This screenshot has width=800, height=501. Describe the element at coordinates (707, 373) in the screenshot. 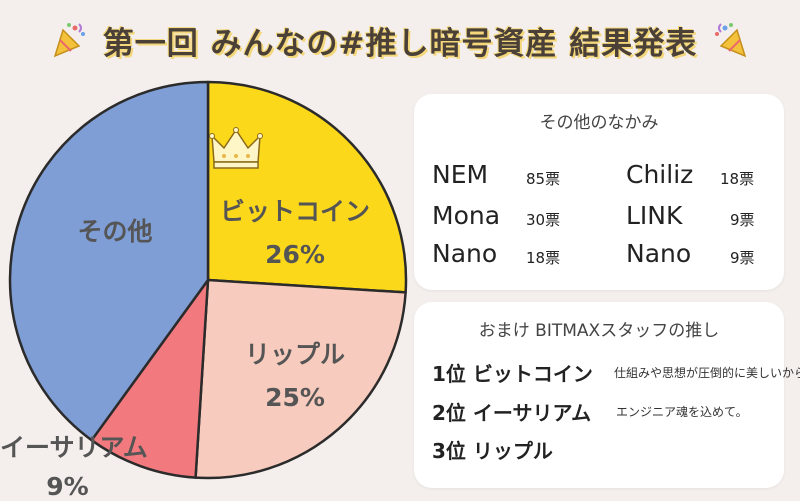

I see `rank-note: 仕組みや思想が圧倒的に美しいから` at that location.